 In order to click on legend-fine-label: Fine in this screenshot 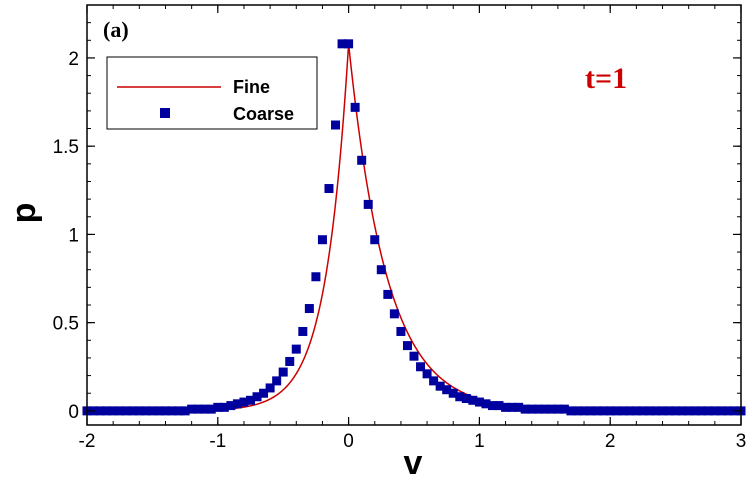, I will do `click(251, 87)`.